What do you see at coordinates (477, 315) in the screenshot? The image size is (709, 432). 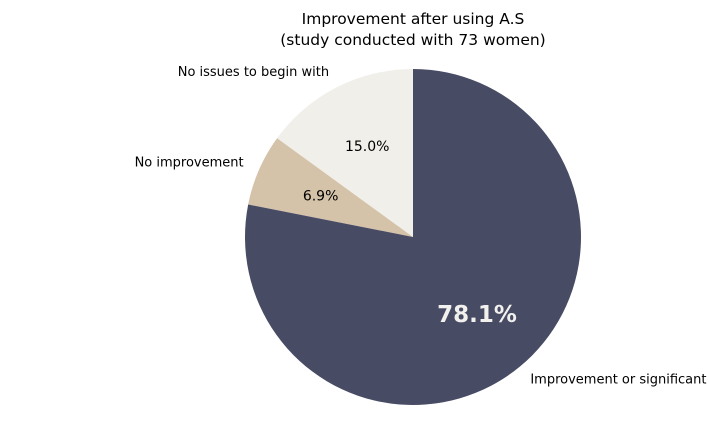 I see `pie-percent-label-2: 78.1%` at bounding box center [477, 315].